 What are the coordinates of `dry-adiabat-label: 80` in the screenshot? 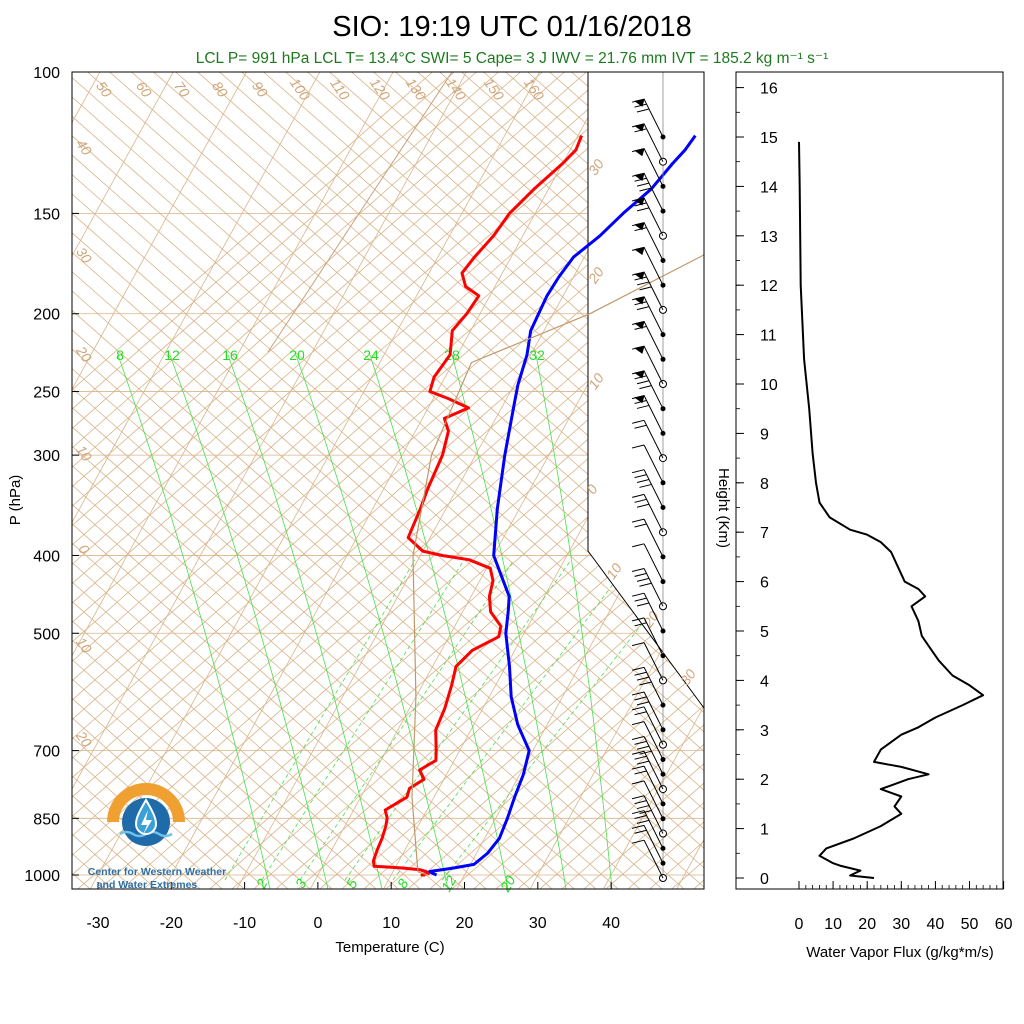 It's located at (220, 89).